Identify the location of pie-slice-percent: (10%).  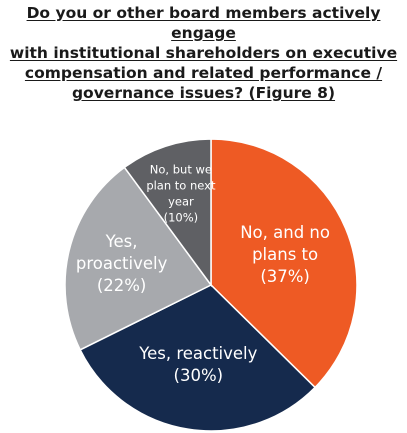
(181, 218).